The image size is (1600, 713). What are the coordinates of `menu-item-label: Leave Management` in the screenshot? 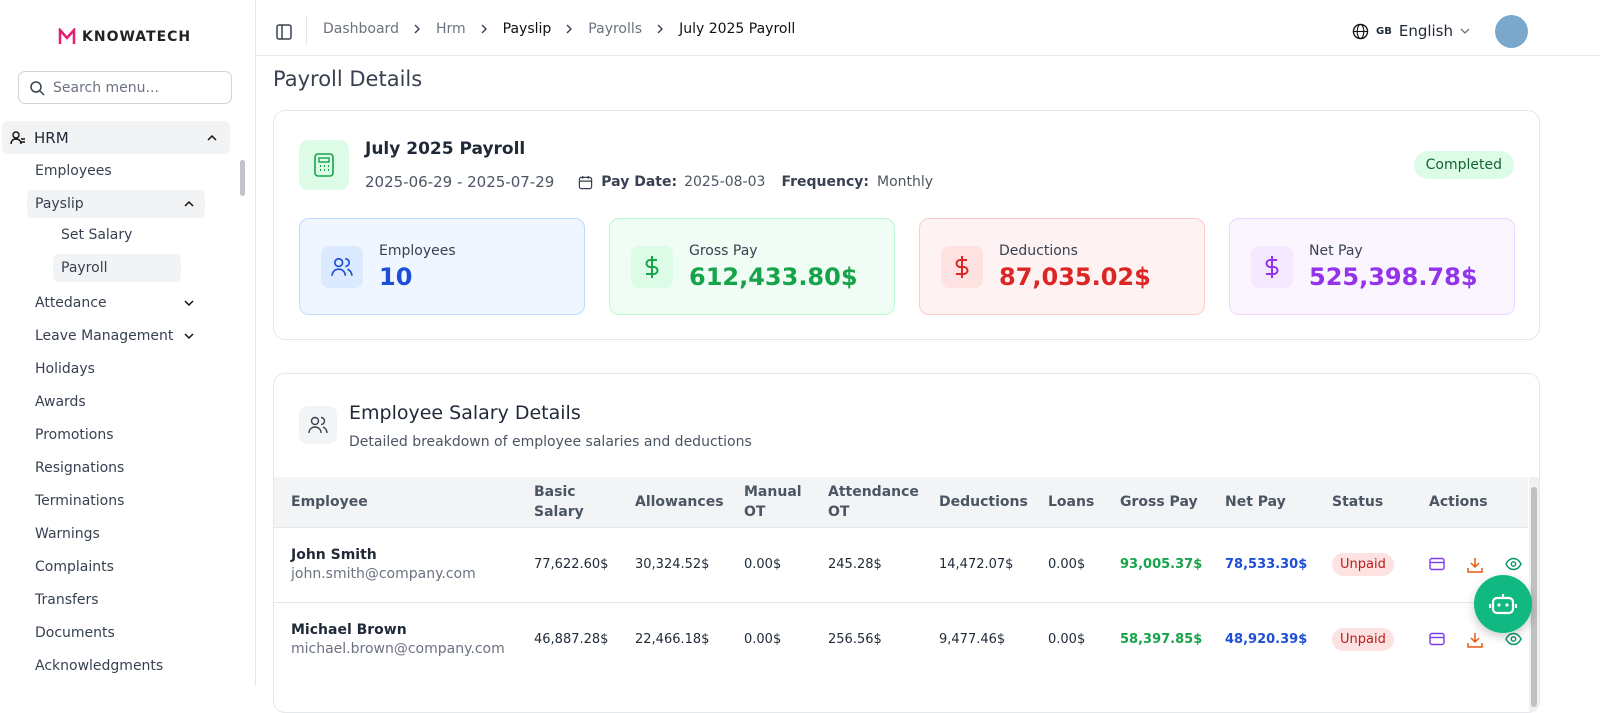 It's located at (104, 336).